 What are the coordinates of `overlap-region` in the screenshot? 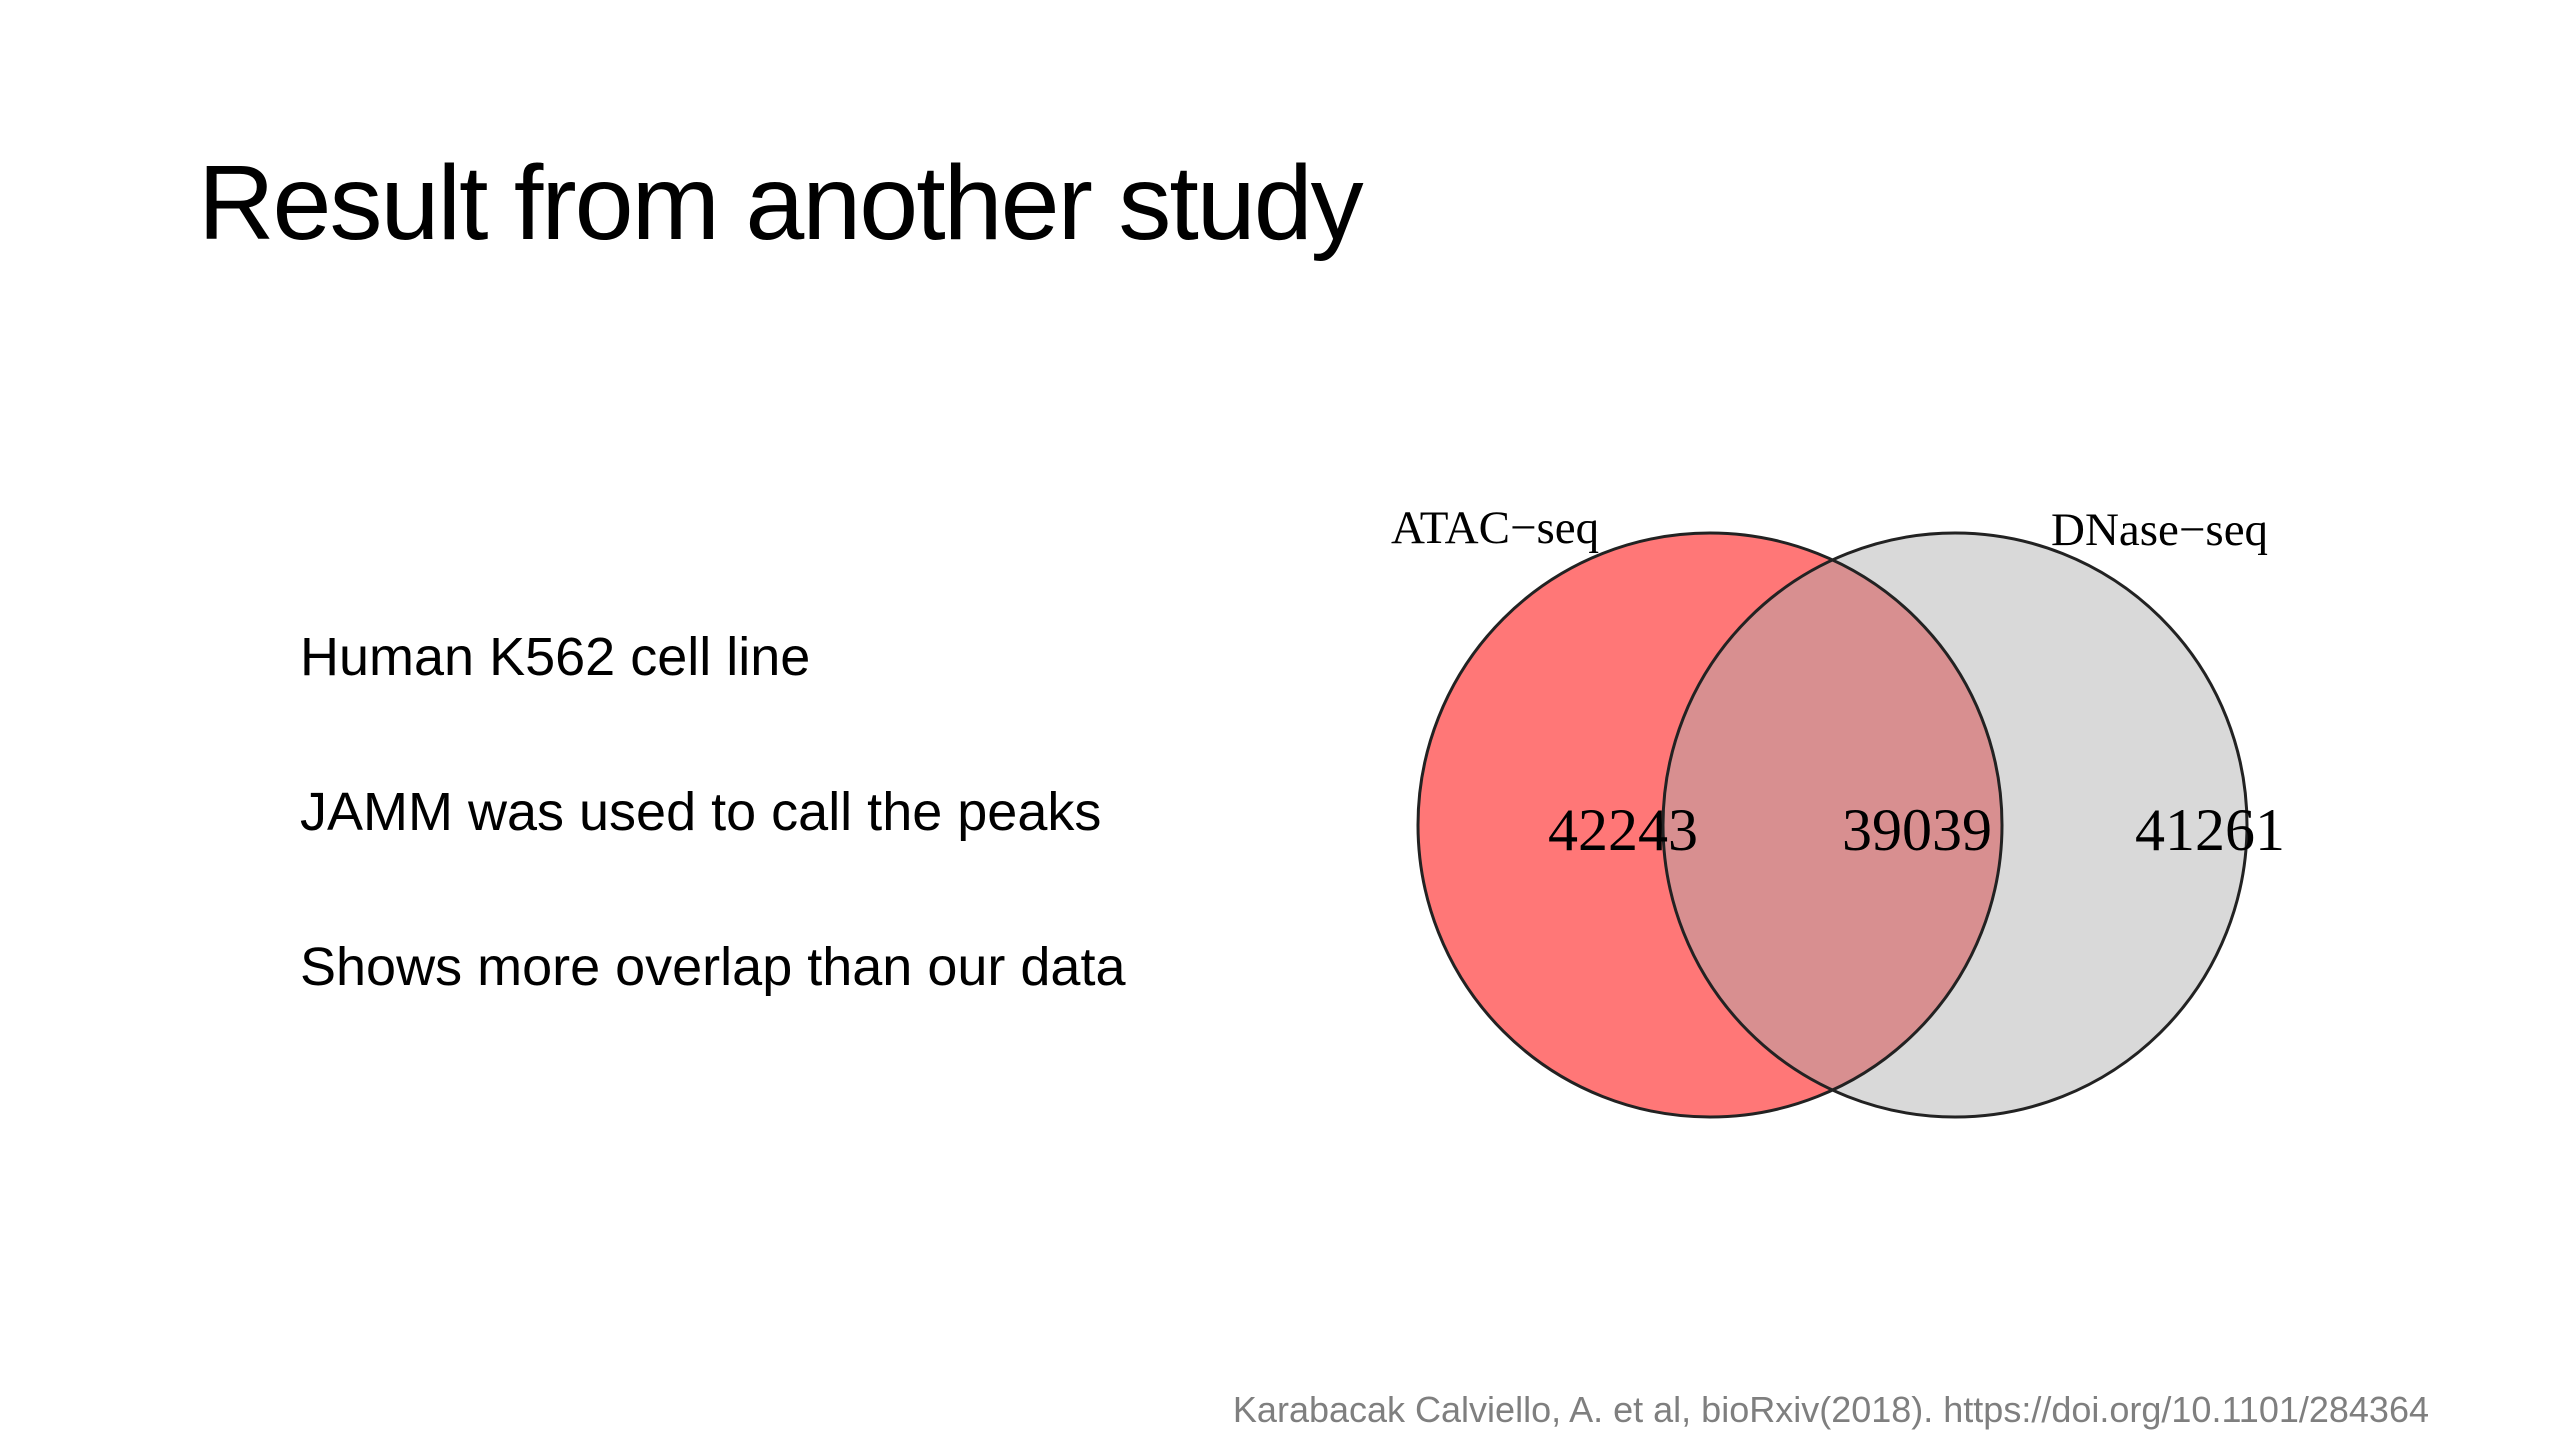 It's located at (1832, 825).